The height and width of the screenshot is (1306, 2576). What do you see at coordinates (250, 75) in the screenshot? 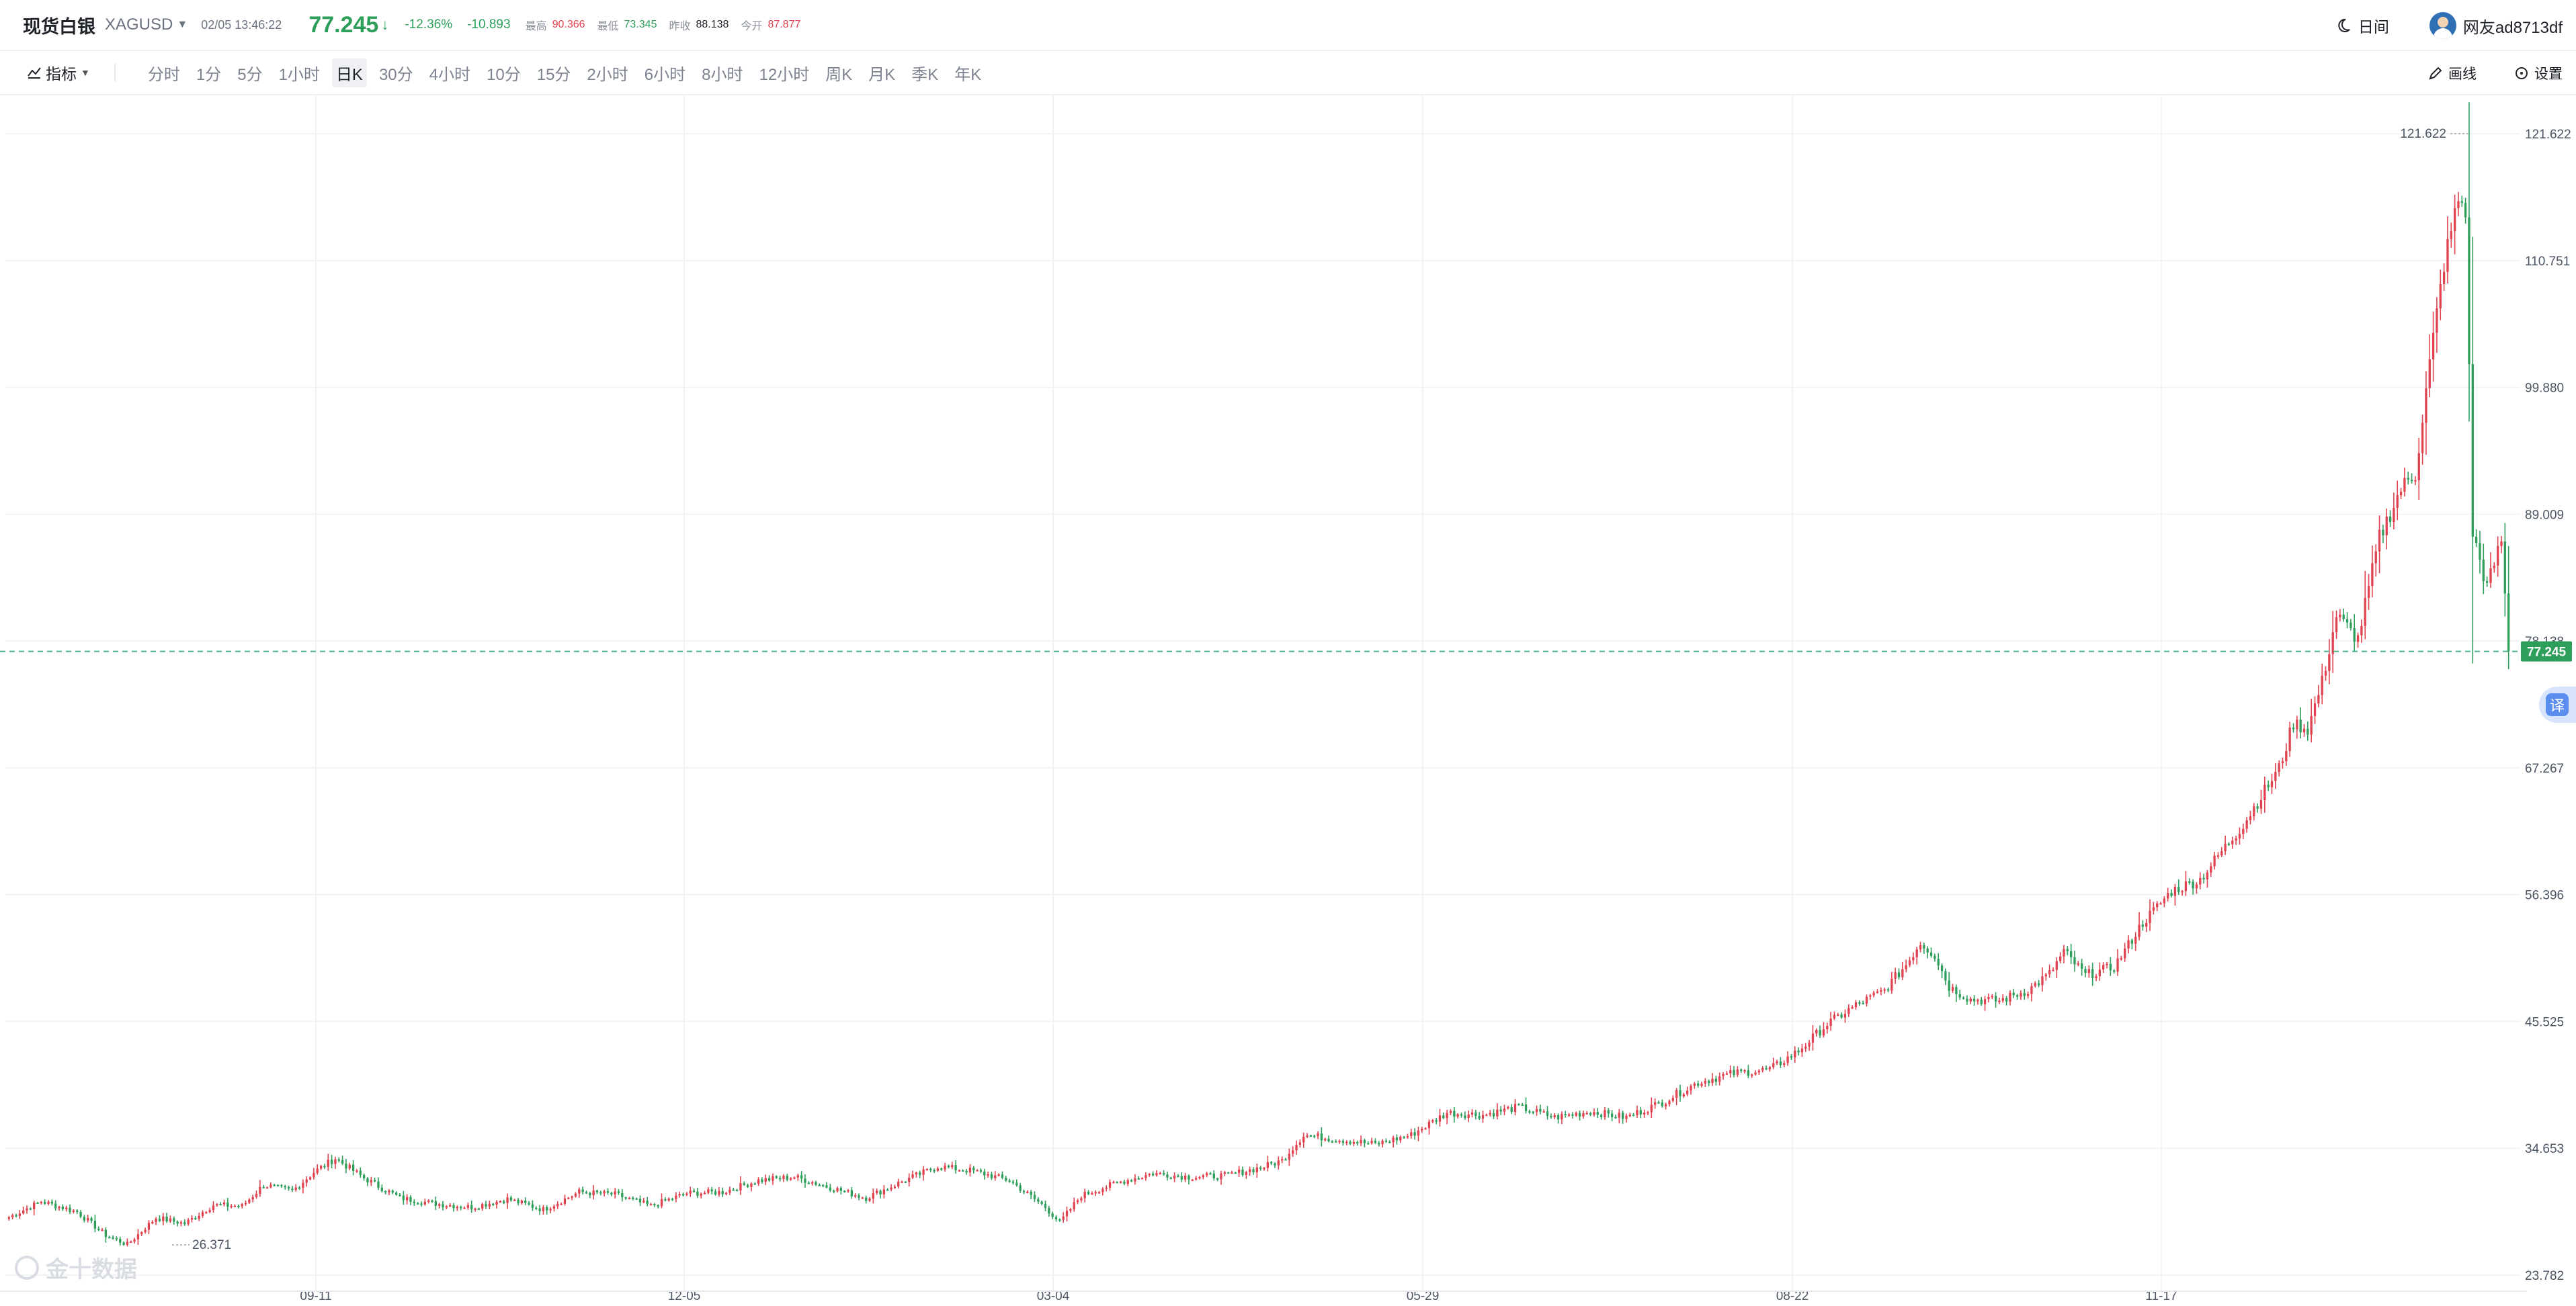
I see `period-tab-2: 5分` at bounding box center [250, 75].